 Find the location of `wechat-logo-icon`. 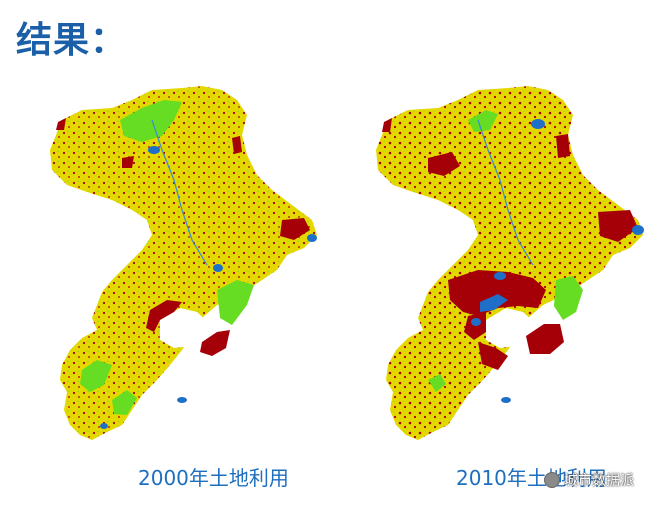

wechat-logo-icon is located at coordinates (552, 480).